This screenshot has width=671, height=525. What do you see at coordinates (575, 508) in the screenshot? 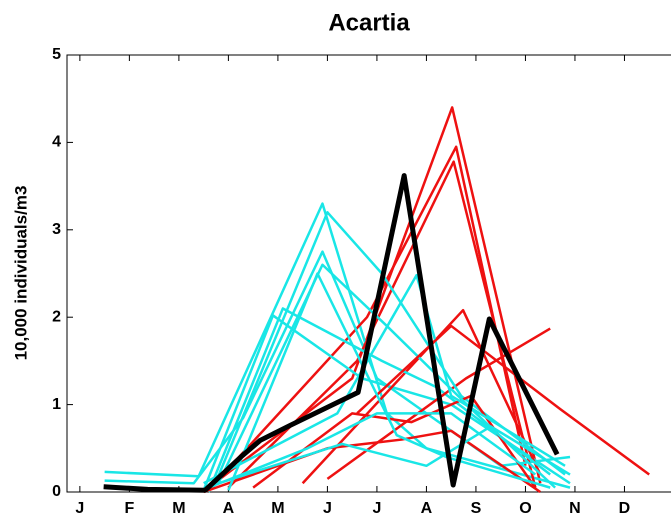
I see `x-tick-label: N` at bounding box center [575, 508].